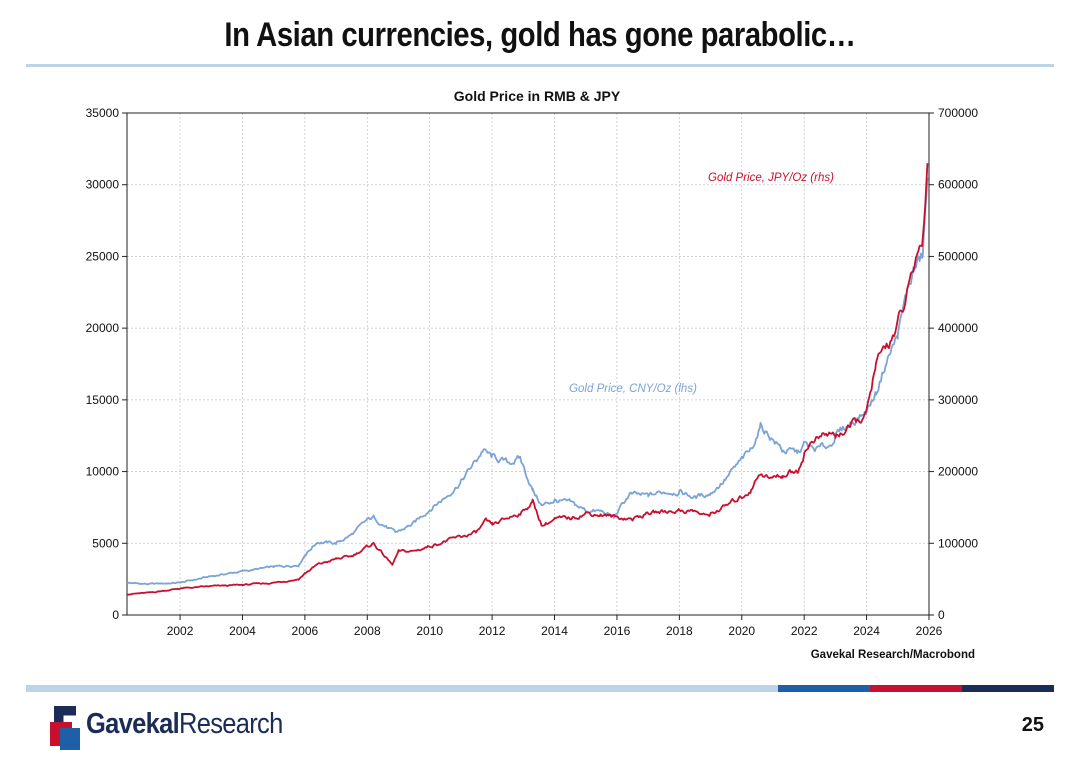 This screenshot has width=1080, height=763. What do you see at coordinates (66, 728) in the screenshot?
I see `logo-squares-icon` at bounding box center [66, 728].